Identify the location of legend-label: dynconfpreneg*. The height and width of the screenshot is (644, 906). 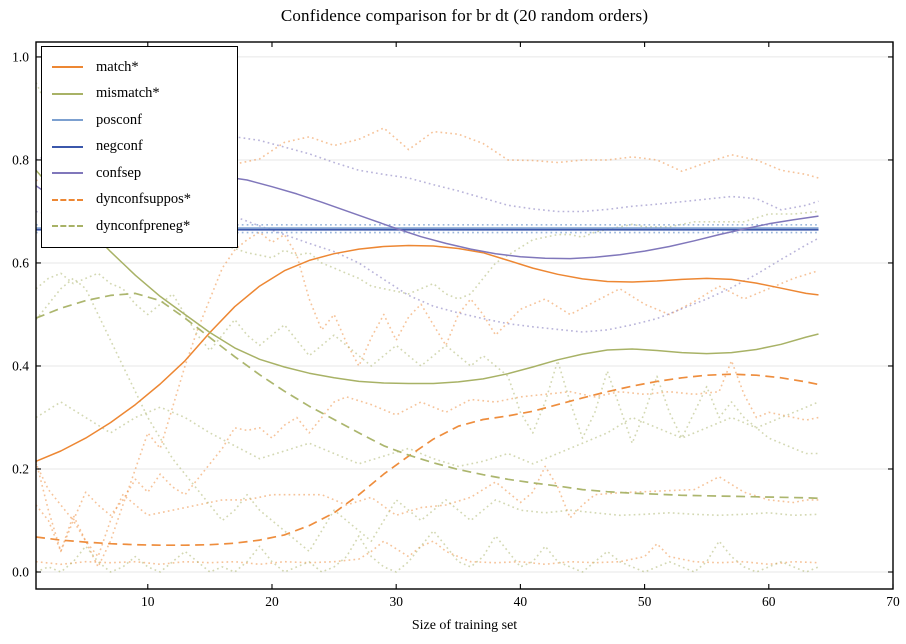
(143, 225).